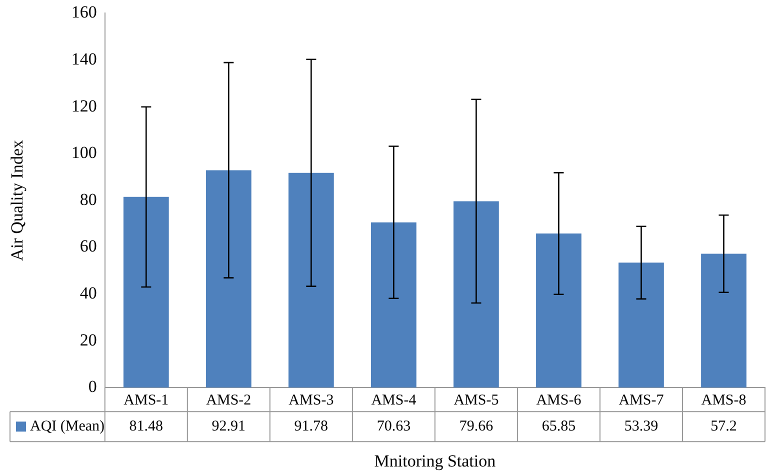 The image size is (769, 476). What do you see at coordinates (88, 292) in the screenshot?
I see `y-tick-label: 40` at bounding box center [88, 292].